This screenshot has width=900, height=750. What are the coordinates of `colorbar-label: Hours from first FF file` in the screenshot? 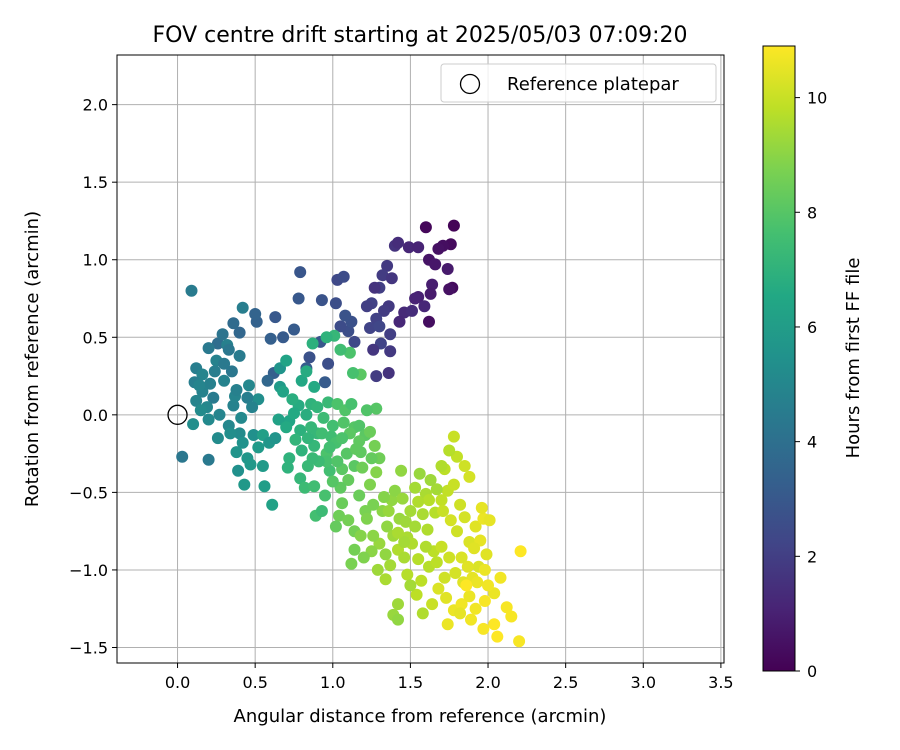 It's located at (853, 358).